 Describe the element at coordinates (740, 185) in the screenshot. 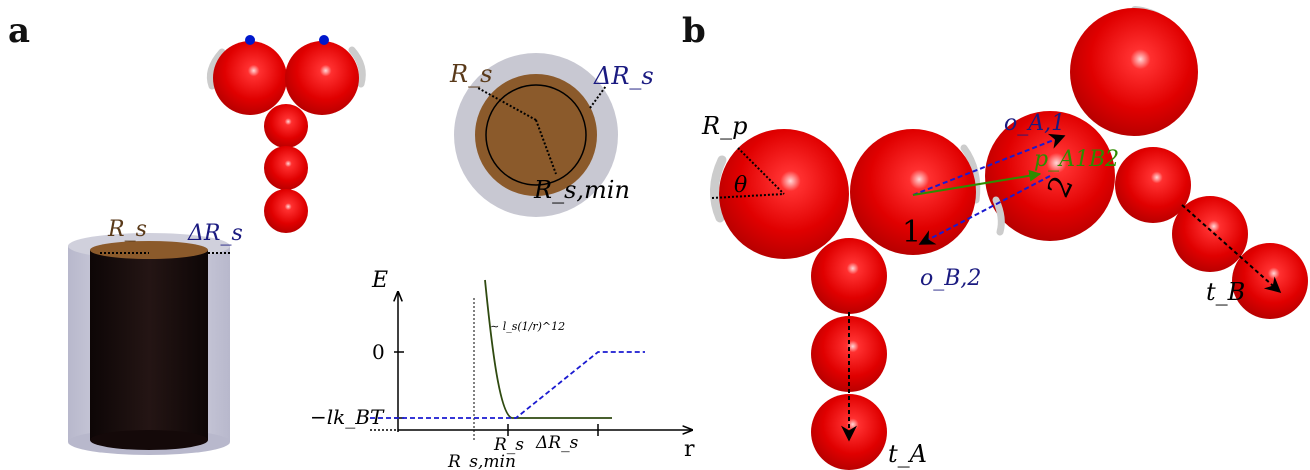

I see `theta-label: θ` at that location.